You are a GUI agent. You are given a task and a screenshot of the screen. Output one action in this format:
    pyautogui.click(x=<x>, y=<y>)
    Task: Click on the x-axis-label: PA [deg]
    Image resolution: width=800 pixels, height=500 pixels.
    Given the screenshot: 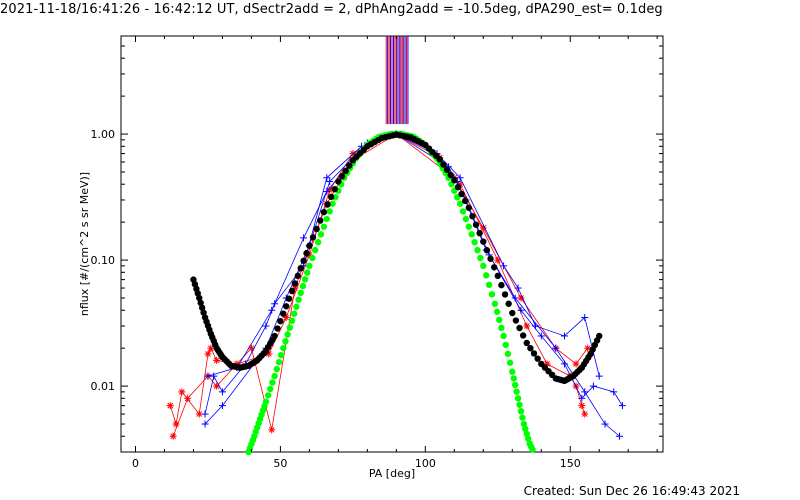 What is the action you would take?
    pyautogui.click(x=392, y=473)
    